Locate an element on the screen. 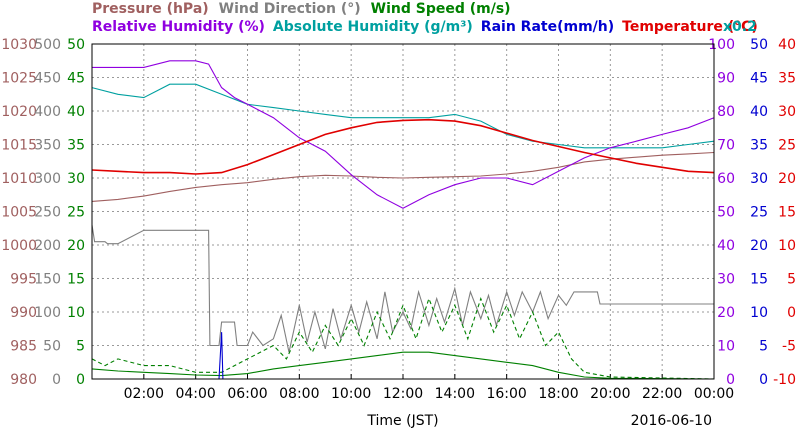 The width and height of the screenshot is (800, 434). tick-rain-6: 30 is located at coordinates (759, 179).